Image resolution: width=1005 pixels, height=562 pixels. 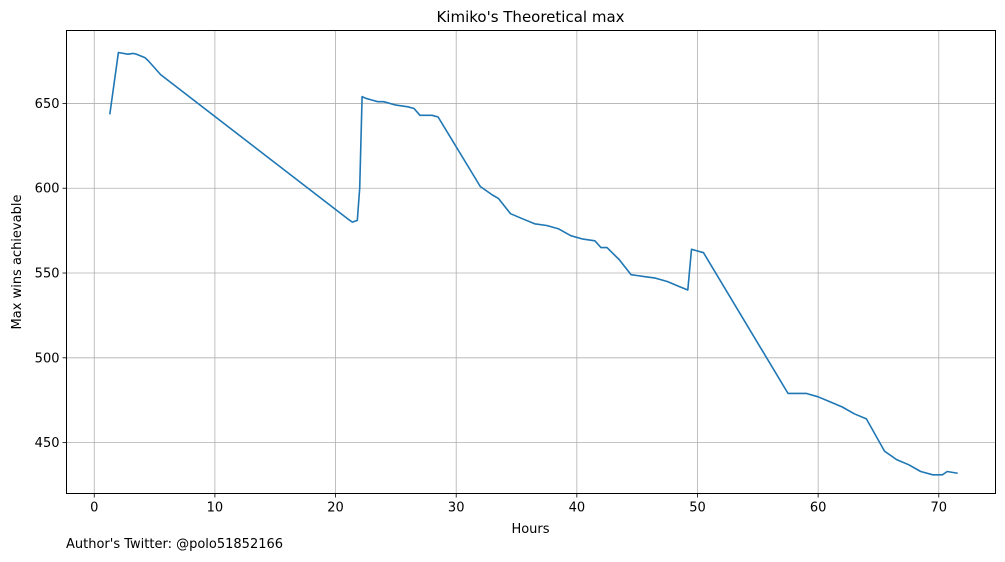 What do you see at coordinates (215, 508) in the screenshot?
I see `x-tick-label-1: 10` at bounding box center [215, 508].